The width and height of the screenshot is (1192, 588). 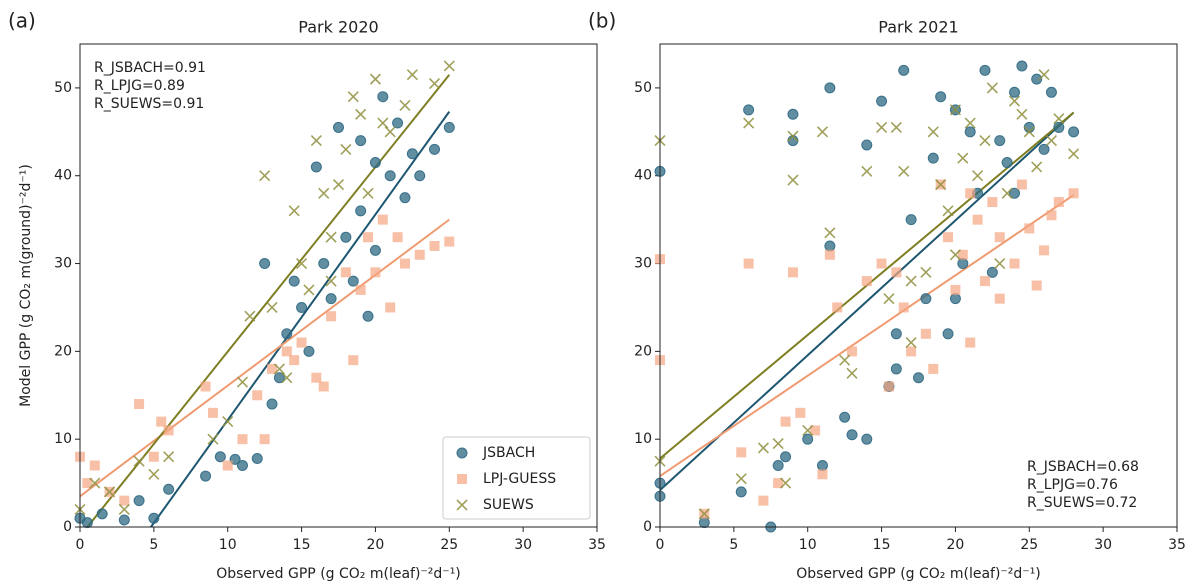 What do you see at coordinates (228, 545) in the screenshot?
I see `x-tick-label: 10` at bounding box center [228, 545].